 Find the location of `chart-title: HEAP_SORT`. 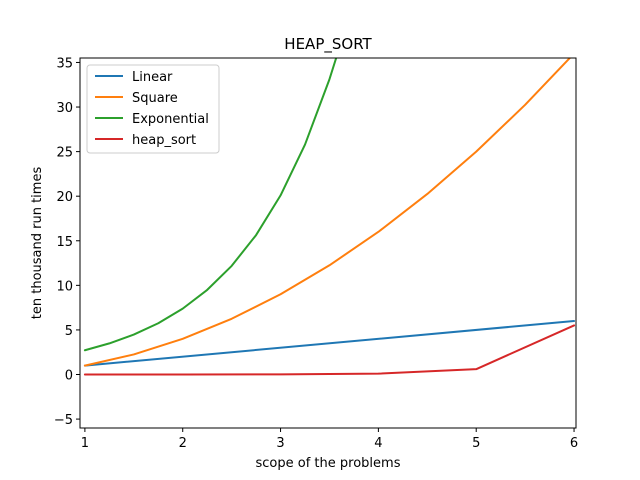

chart-title: HEAP_SORT is located at coordinates (328, 44).